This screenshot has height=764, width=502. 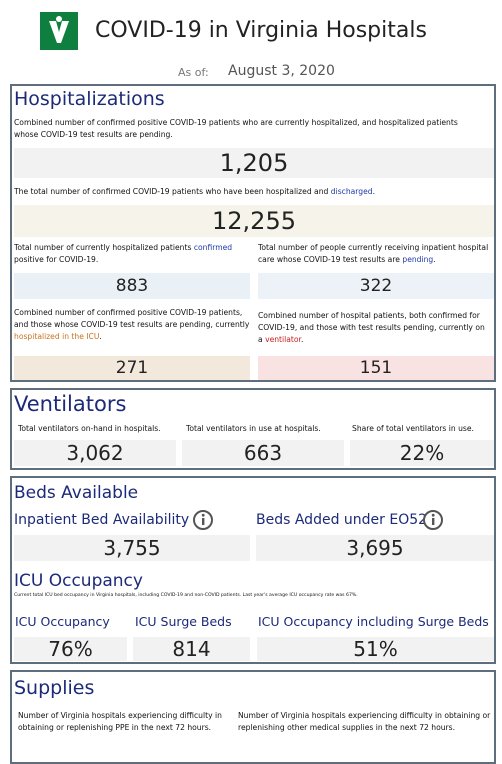 I want to click on section-title: ICU Occupancy, so click(x=78, y=581).